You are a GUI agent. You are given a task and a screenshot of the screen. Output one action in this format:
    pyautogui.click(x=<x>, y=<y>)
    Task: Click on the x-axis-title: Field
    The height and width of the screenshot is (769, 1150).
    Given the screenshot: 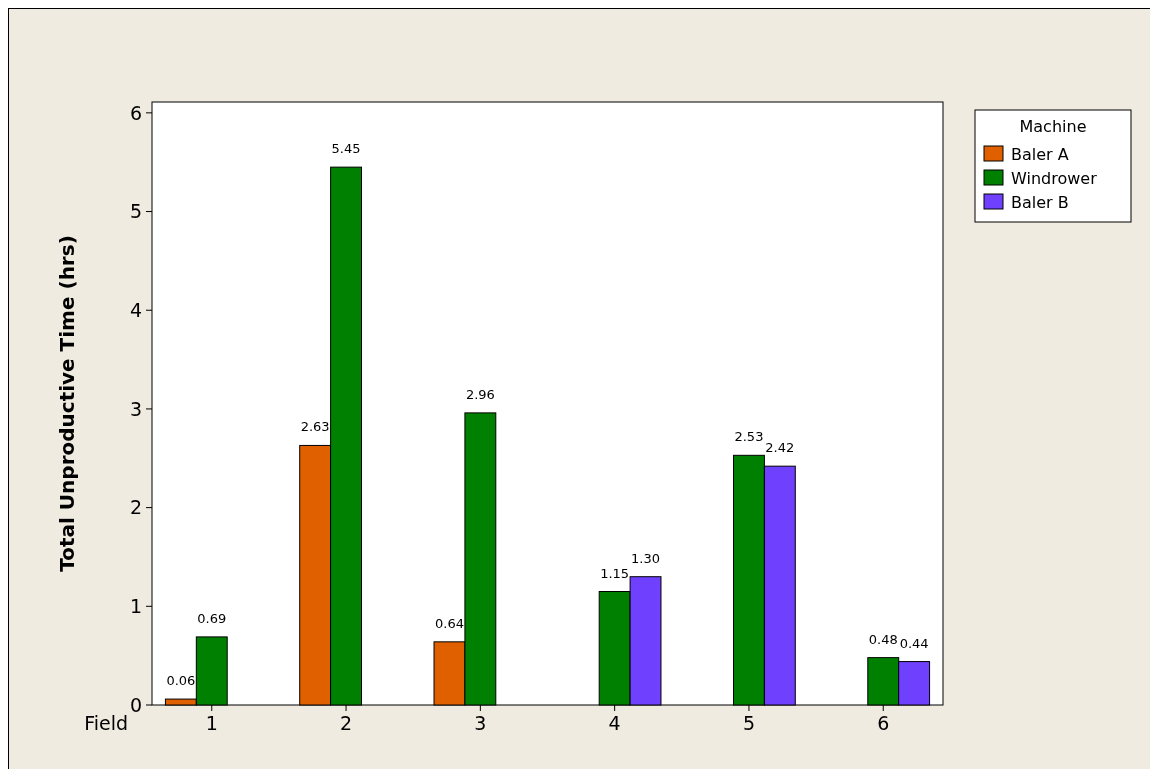 What is the action you would take?
    pyautogui.click(x=106, y=723)
    